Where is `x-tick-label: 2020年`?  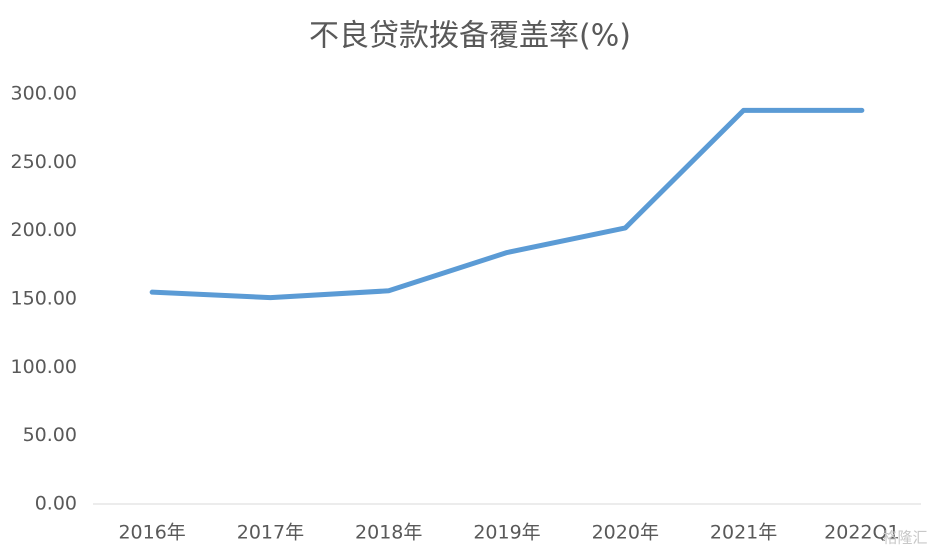
x-tick-label: 2020年 is located at coordinates (625, 533).